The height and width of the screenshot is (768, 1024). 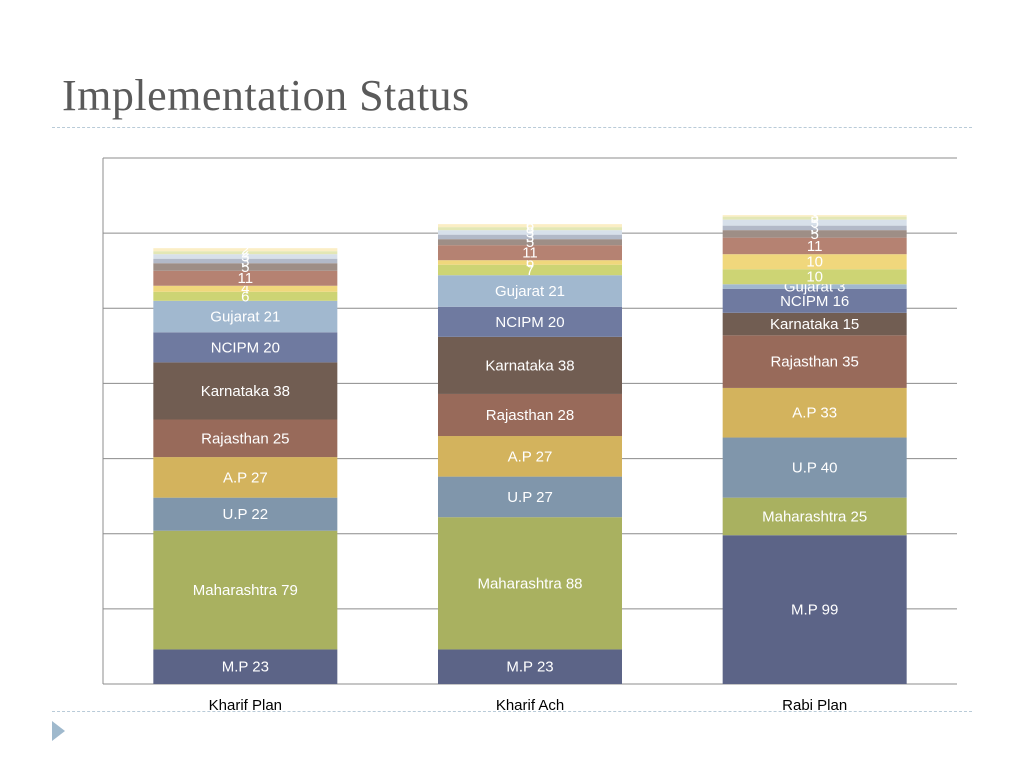 I want to click on footer-divider, so click(x=512, y=711).